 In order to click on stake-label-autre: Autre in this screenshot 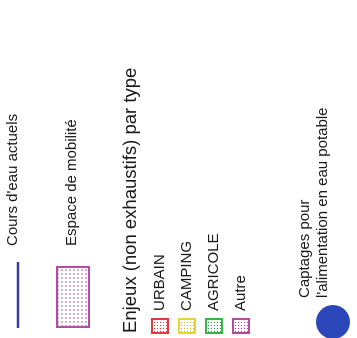, I will do `click(240, 293)`.